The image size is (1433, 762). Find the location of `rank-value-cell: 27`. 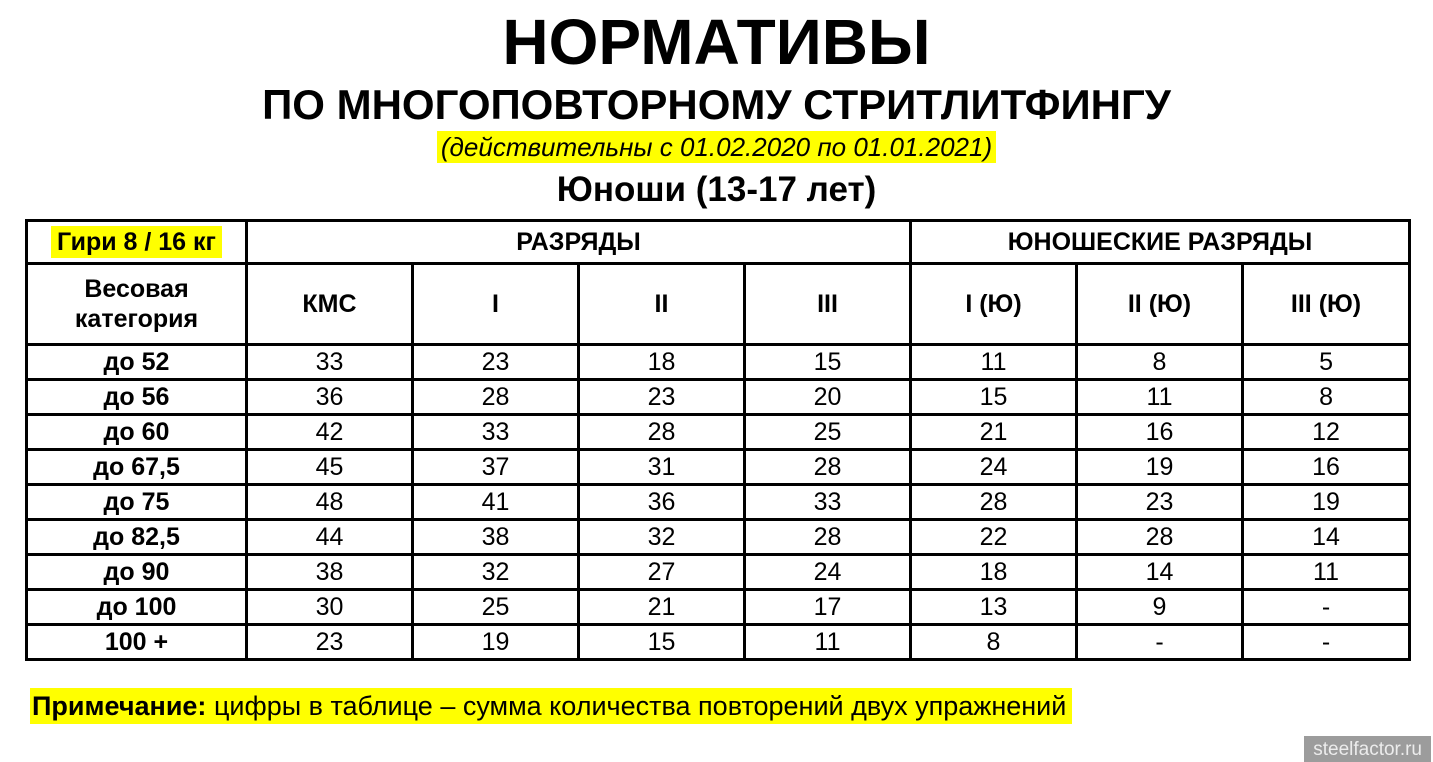

rank-value-cell: 27 is located at coordinates (661, 572).